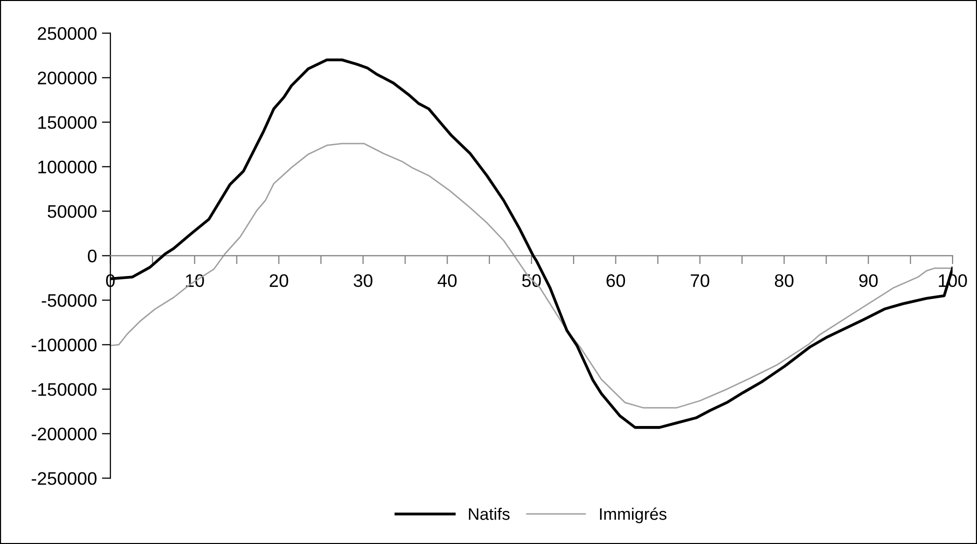  I want to click on legend-label: Immigrés, so click(633, 516).